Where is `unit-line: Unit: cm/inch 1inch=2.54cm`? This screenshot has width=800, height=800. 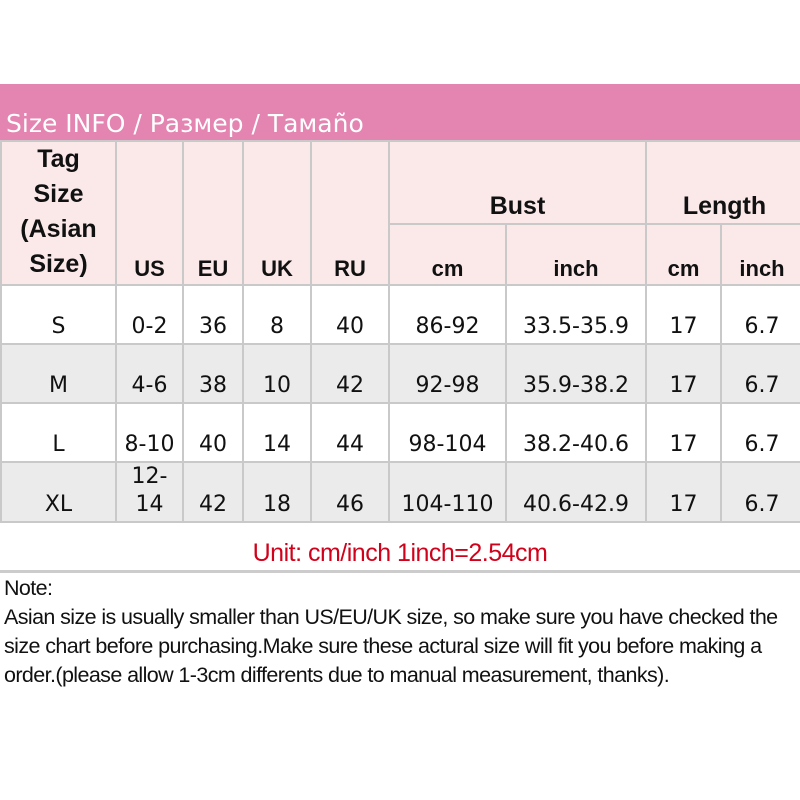 unit-line: Unit: cm/inch 1inch=2.54cm is located at coordinates (400, 543).